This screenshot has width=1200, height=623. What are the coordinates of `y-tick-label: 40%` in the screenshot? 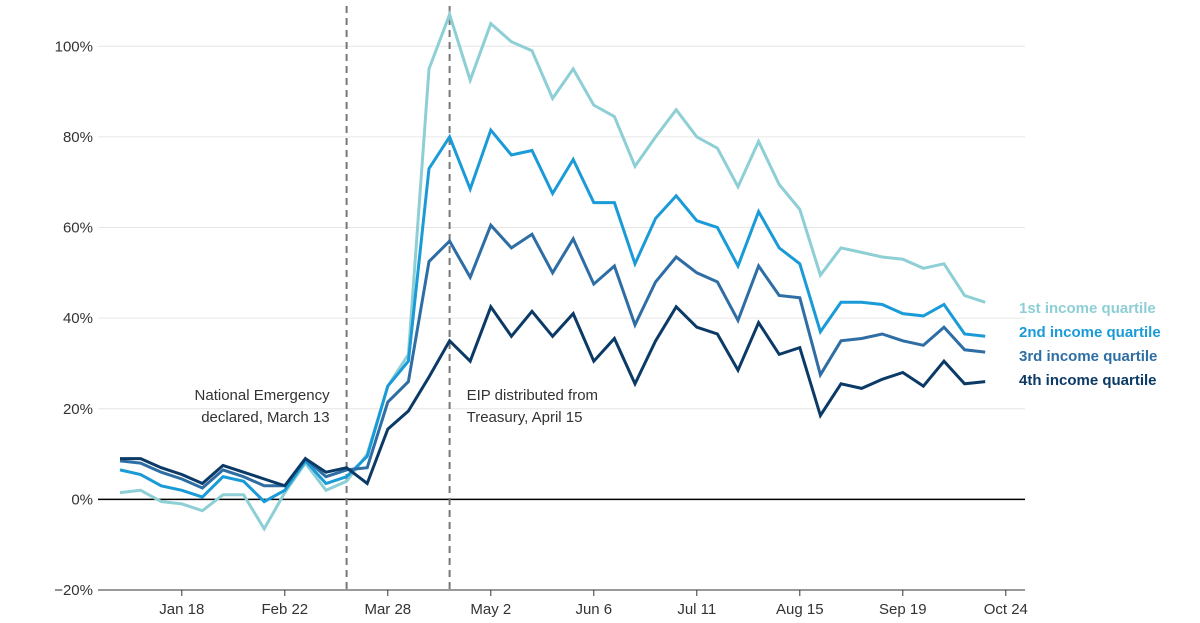 It's located at (78, 318).